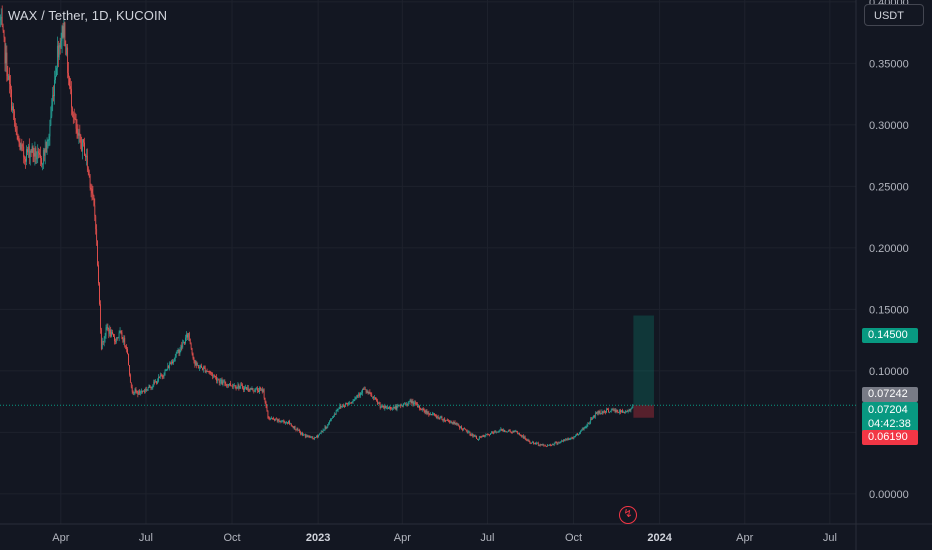 This screenshot has height=550, width=932. Describe the element at coordinates (643, 411) in the screenshot. I see `loss-zone` at that location.